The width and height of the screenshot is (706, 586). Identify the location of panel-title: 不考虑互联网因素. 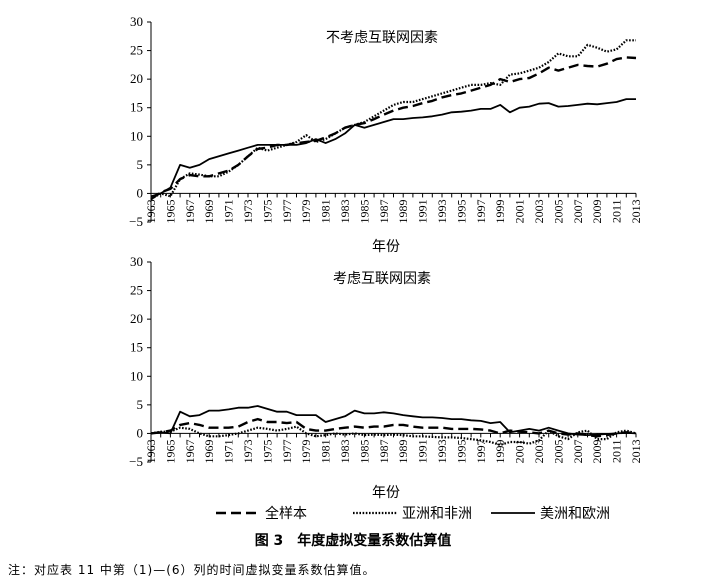
(382, 38).